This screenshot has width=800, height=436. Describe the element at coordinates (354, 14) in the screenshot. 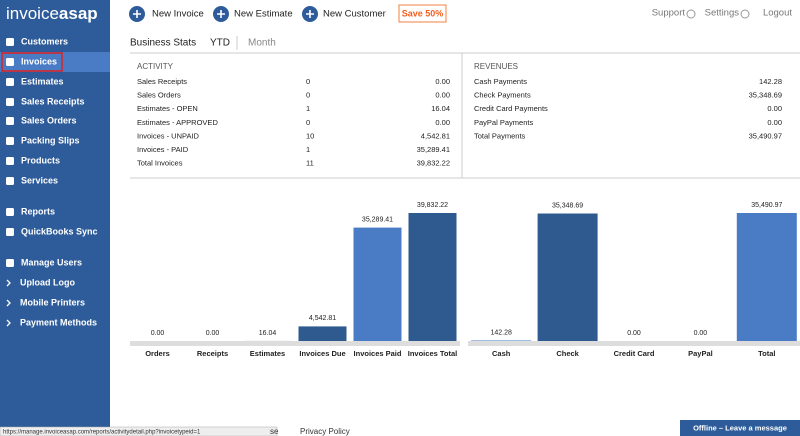

I see `toolbar-action: New Customer` at that location.